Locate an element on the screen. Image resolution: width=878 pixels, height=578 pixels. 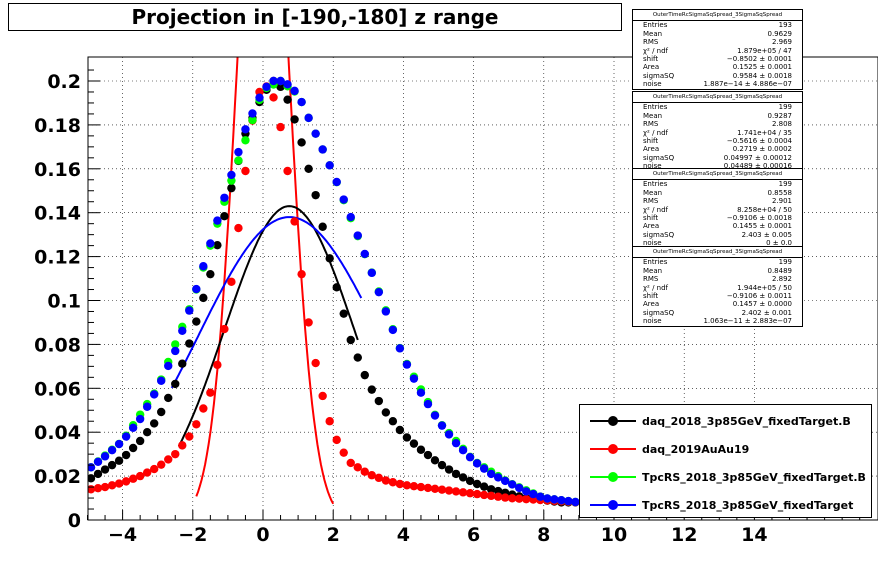
stats-row: noise 1.887e−14 ± 4.886e−07 is located at coordinates (717, 84).